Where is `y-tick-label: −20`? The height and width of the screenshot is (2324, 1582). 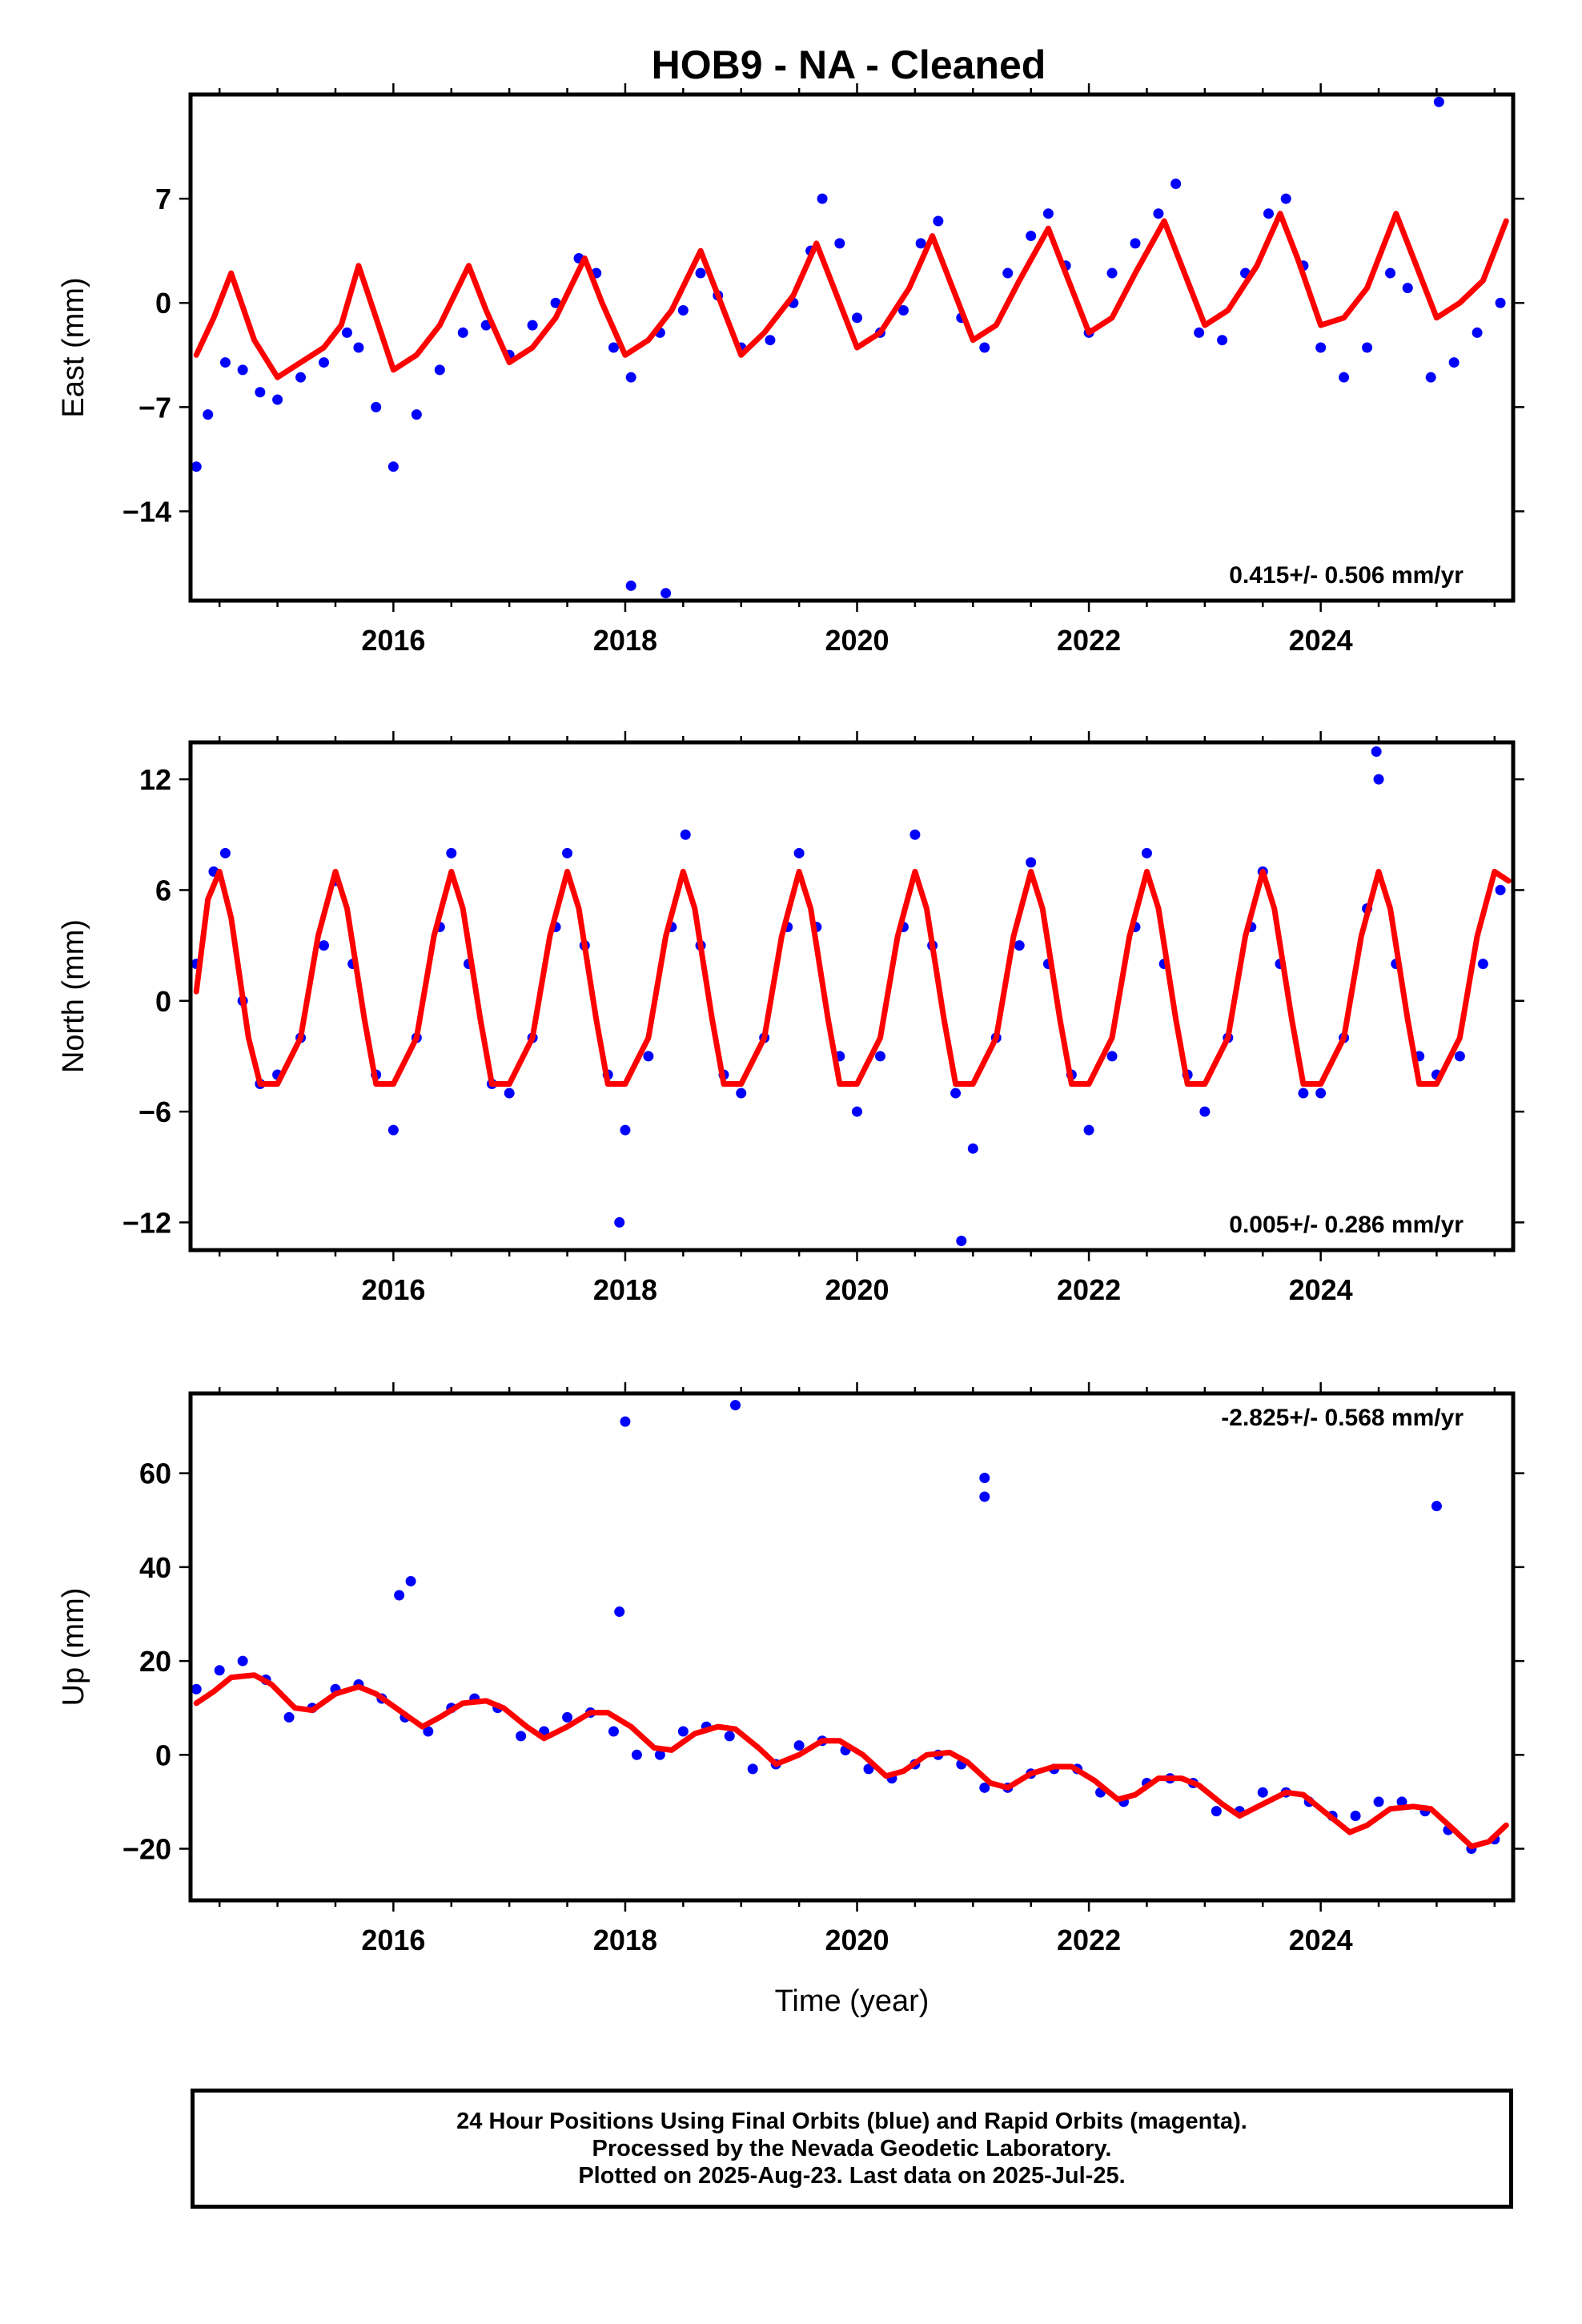
y-tick-label: −20 is located at coordinates (146, 1849).